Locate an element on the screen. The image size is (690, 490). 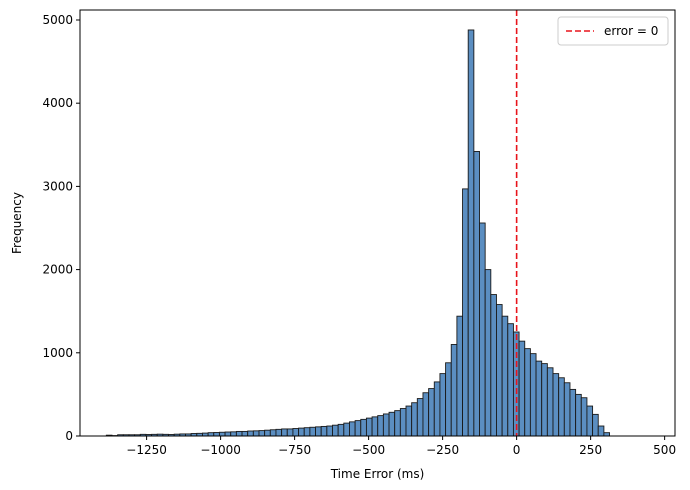
y-tick-label: 1000 is located at coordinates (57, 353).